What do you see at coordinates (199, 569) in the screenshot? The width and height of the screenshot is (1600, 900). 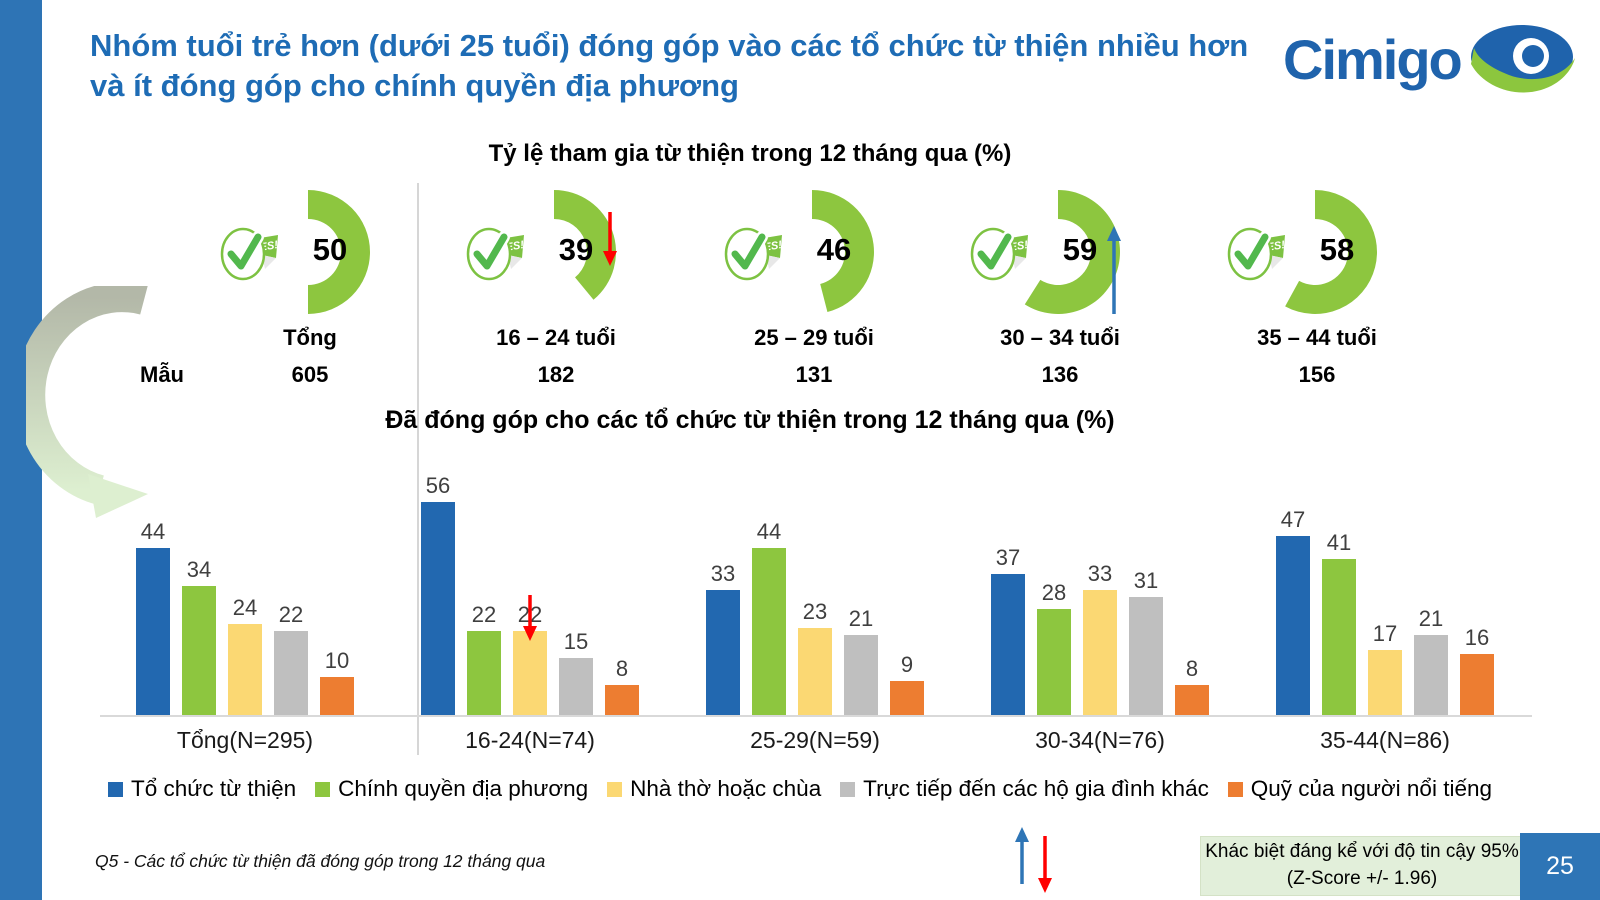 I see `bar-value-label: 34` at bounding box center [199, 569].